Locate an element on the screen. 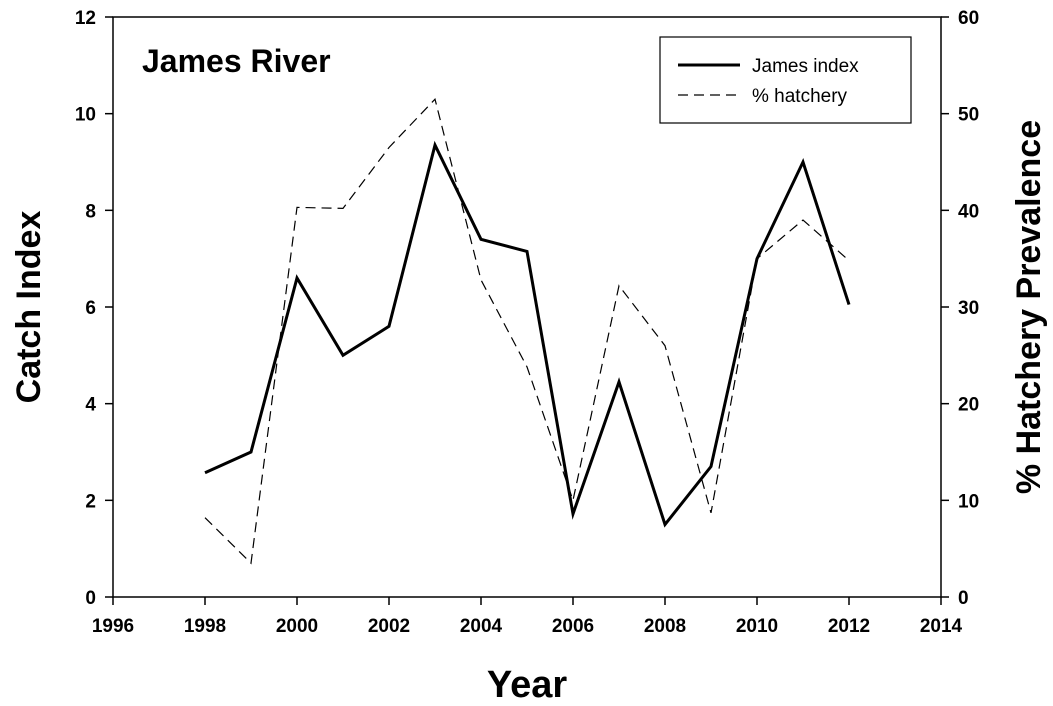  x-tick-label: 2014 is located at coordinates (941, 626).